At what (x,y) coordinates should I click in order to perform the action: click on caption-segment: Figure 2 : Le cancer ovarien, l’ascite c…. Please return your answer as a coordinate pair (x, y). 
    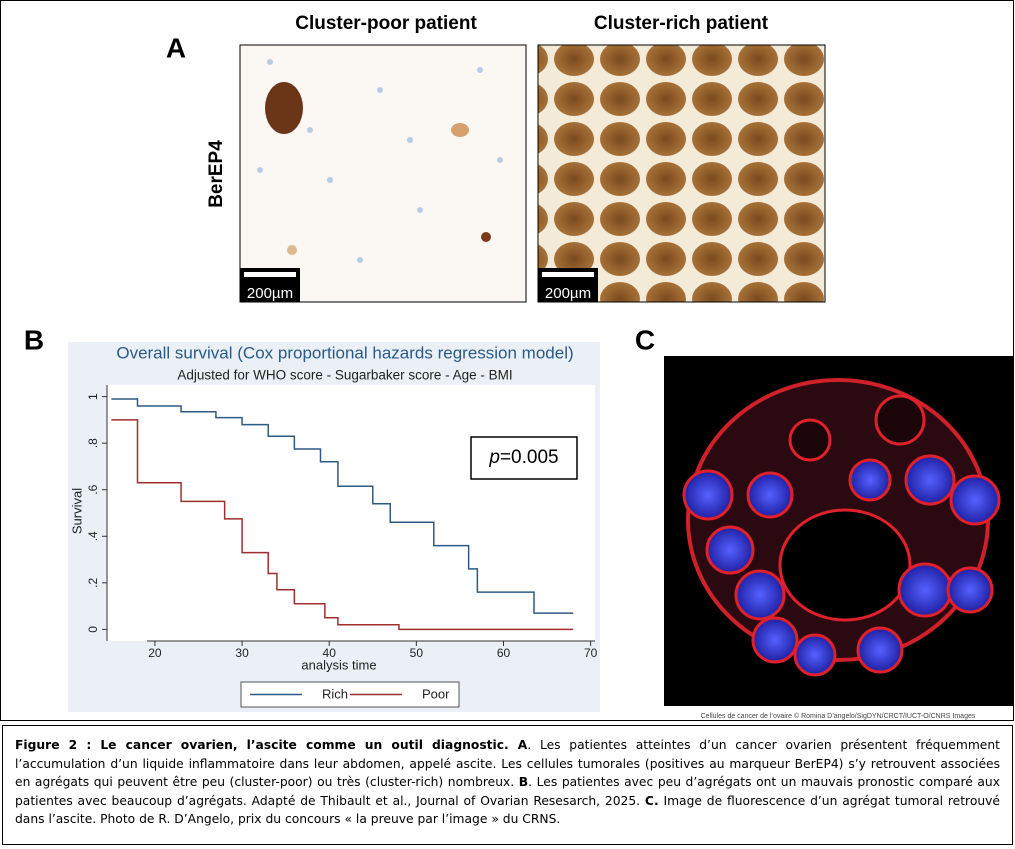
    Looking at the image, I should click on (262, 745).